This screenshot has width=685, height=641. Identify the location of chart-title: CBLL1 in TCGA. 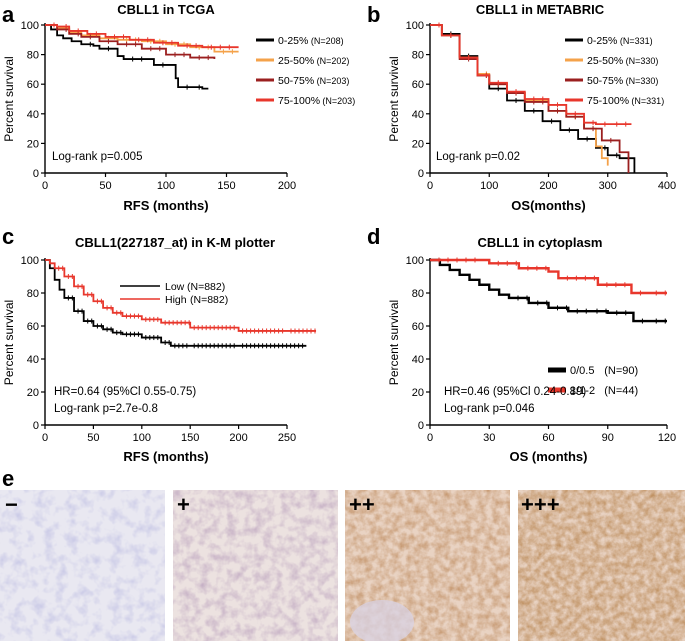
(166, 9).